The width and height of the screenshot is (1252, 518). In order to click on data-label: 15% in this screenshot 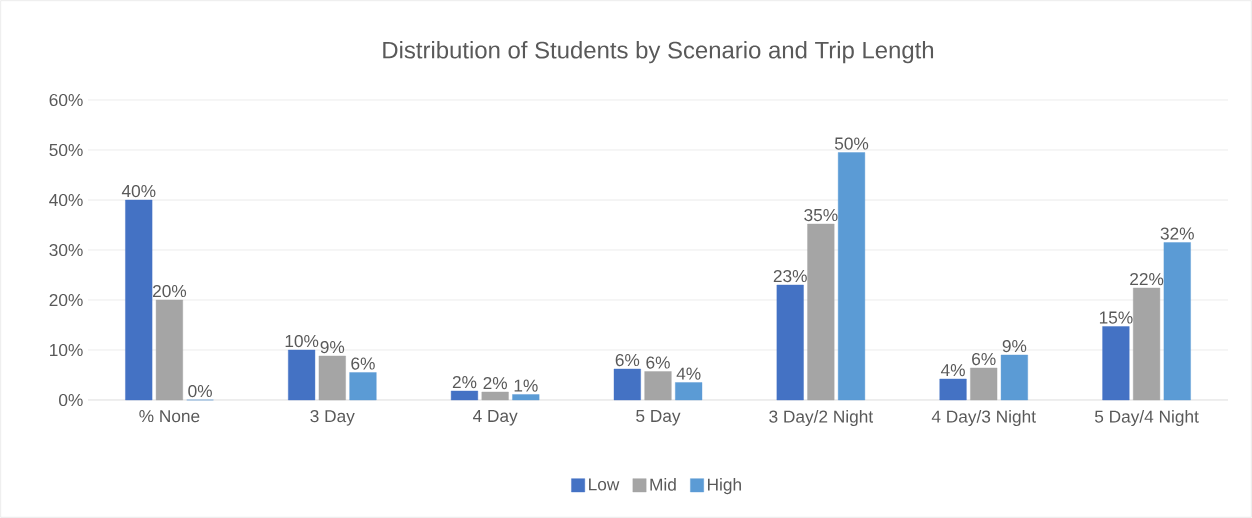, I will do `click(1116, 317)`.